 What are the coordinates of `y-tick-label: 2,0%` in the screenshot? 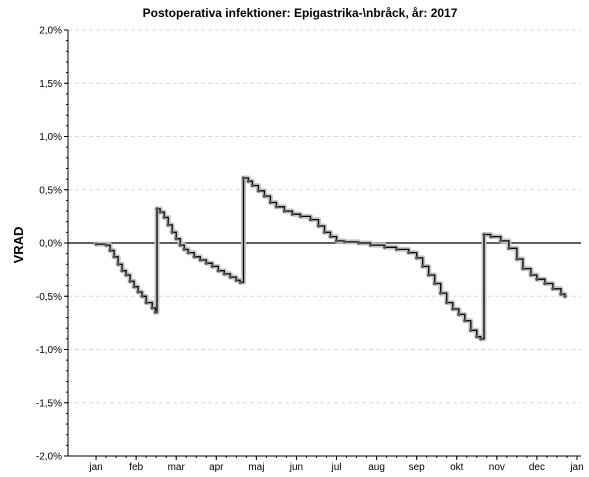 It's located at (50, 31).